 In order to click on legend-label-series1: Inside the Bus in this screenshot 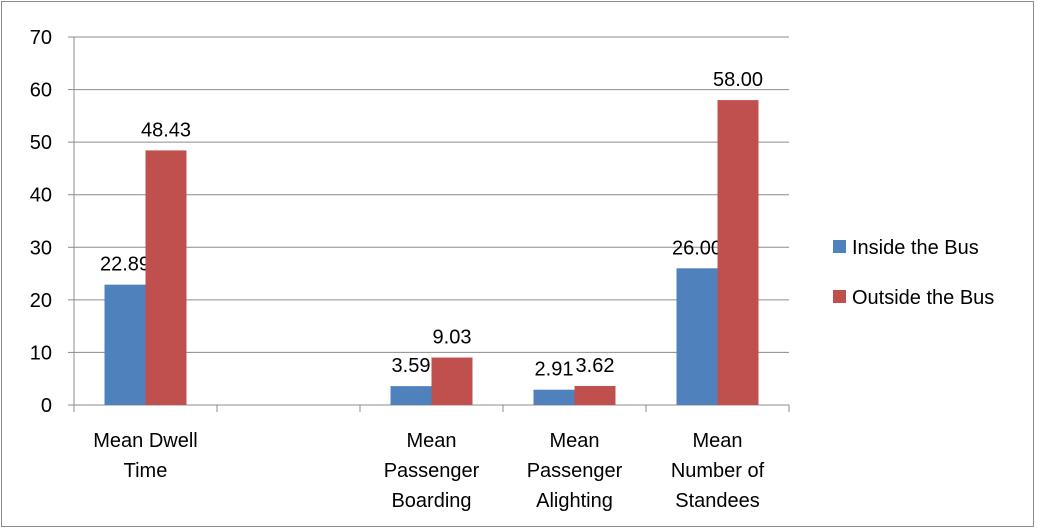, I will do `click(915, 248)`.